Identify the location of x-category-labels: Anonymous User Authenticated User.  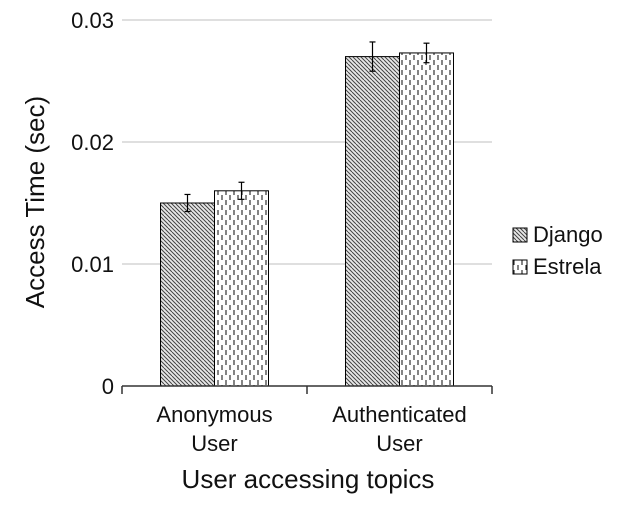
(311, 429).